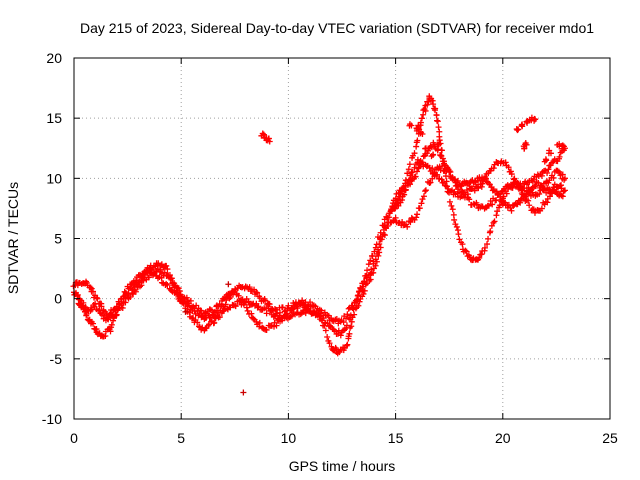  I want to click on y-tick-label: 15, so click(54, 118).